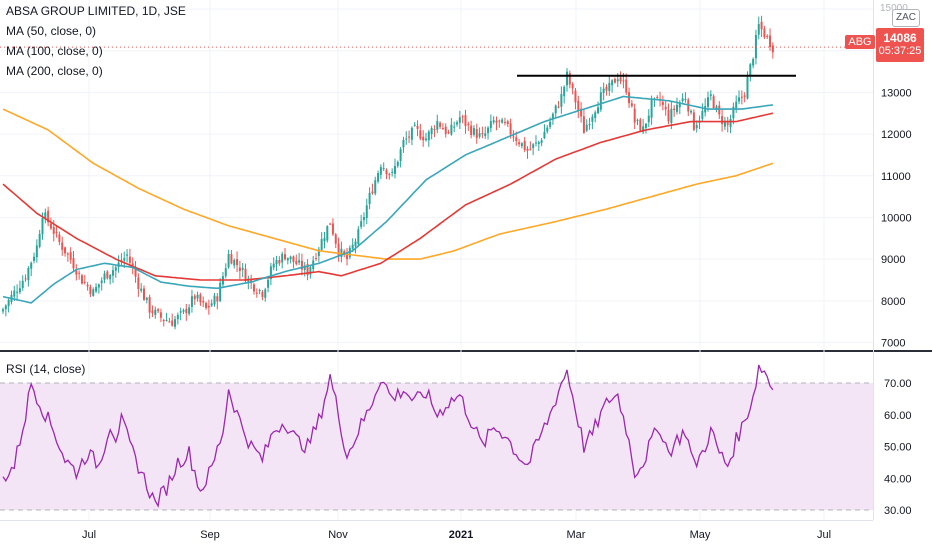 The height and width of the screenshot is (550, 932). I want to click on ma50-legend: MA (50, close, 0), so click(51, 31).